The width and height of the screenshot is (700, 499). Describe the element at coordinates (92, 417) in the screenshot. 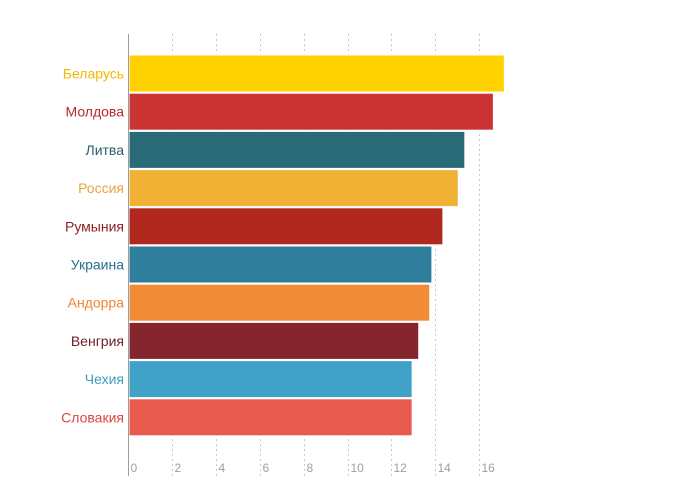

I see `category-label: Словакия` at that location.